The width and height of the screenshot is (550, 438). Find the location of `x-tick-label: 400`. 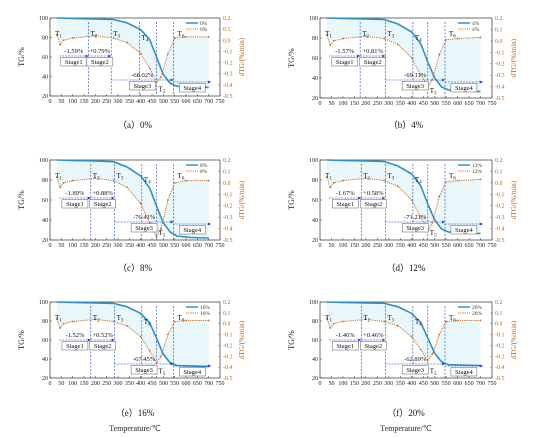

x-tick-label: 400 is located at coordinates (411, 246).